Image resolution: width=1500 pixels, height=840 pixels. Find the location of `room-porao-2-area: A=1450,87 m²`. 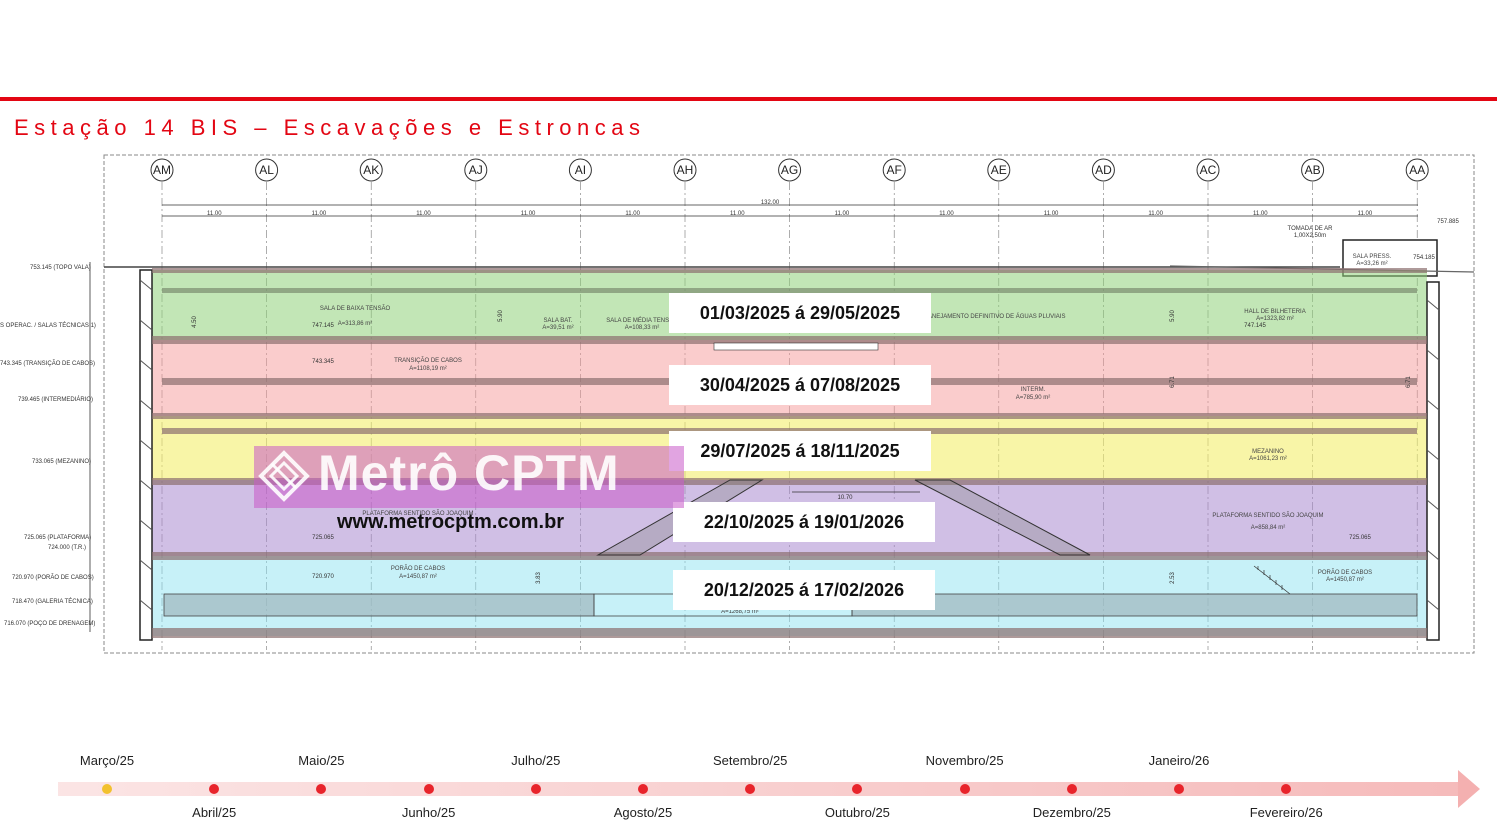

room-porao-2-area: A=1450,87 m² is located at coordinates (1345, 580).